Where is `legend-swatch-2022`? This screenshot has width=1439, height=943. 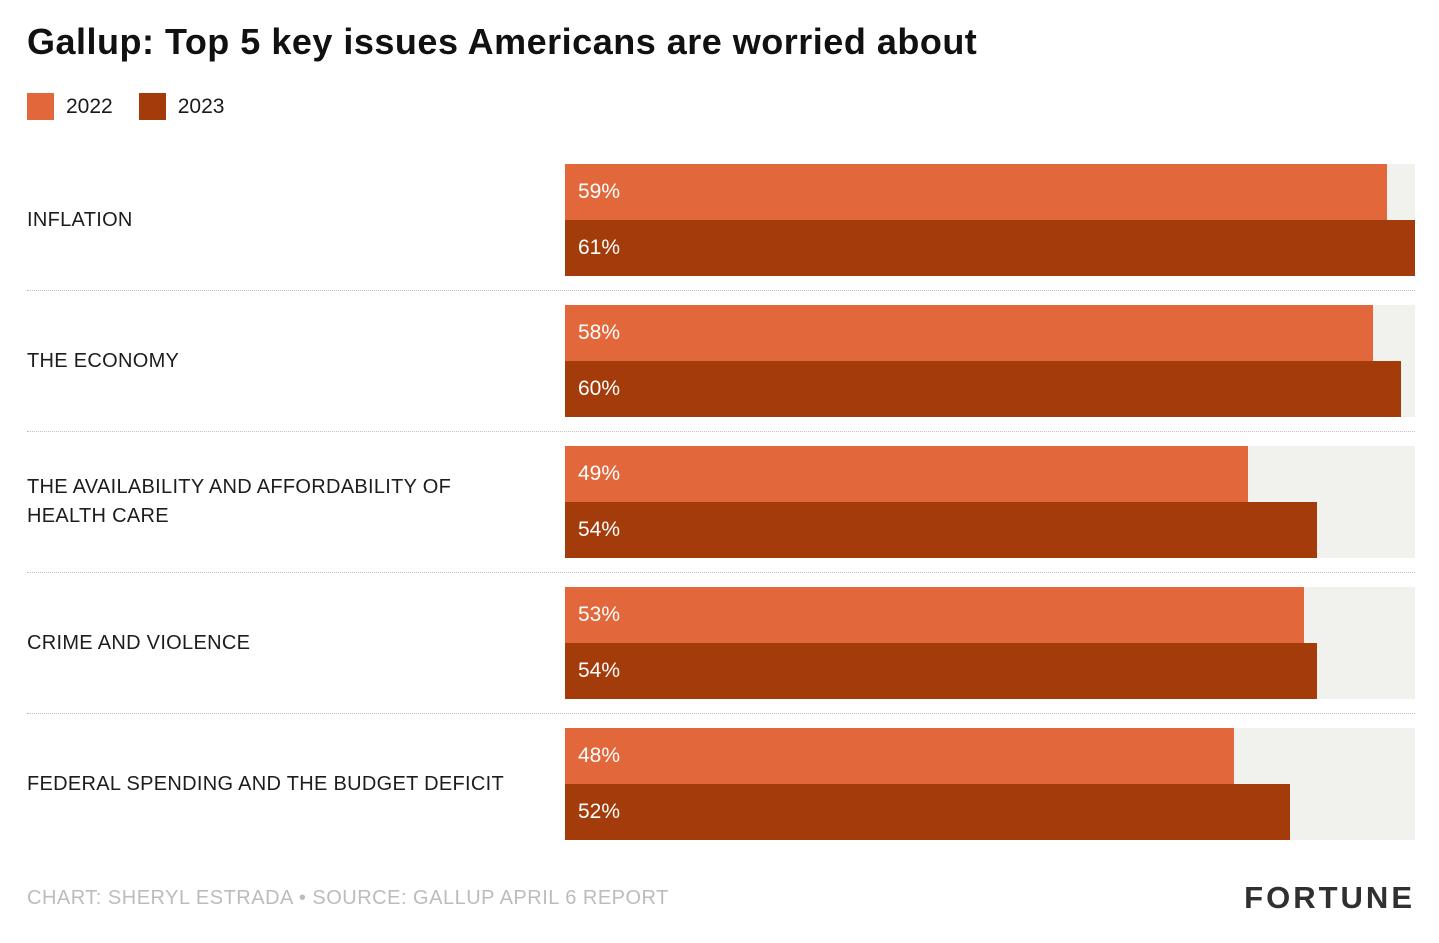
legend-swatch-2022 is located at coordinates (40, 107).